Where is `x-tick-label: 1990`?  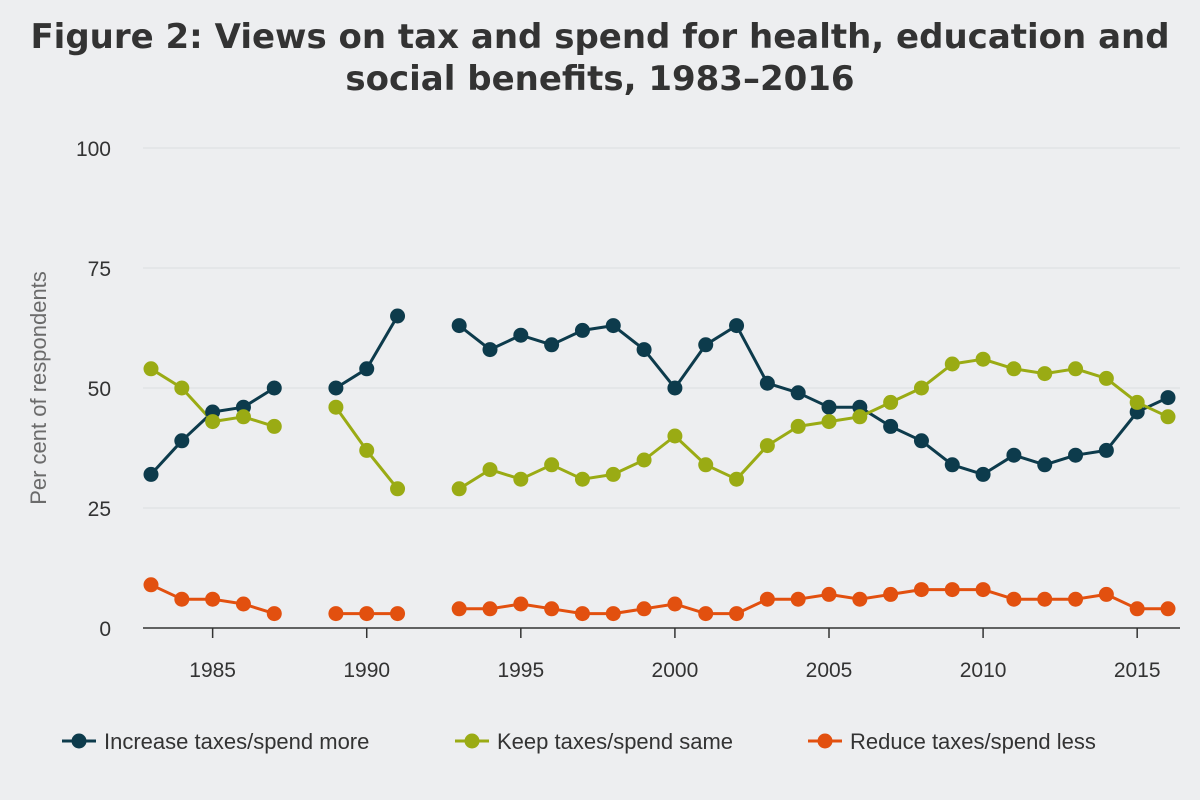
x-tick-label: 1990 is located at coordinates (366, 670).